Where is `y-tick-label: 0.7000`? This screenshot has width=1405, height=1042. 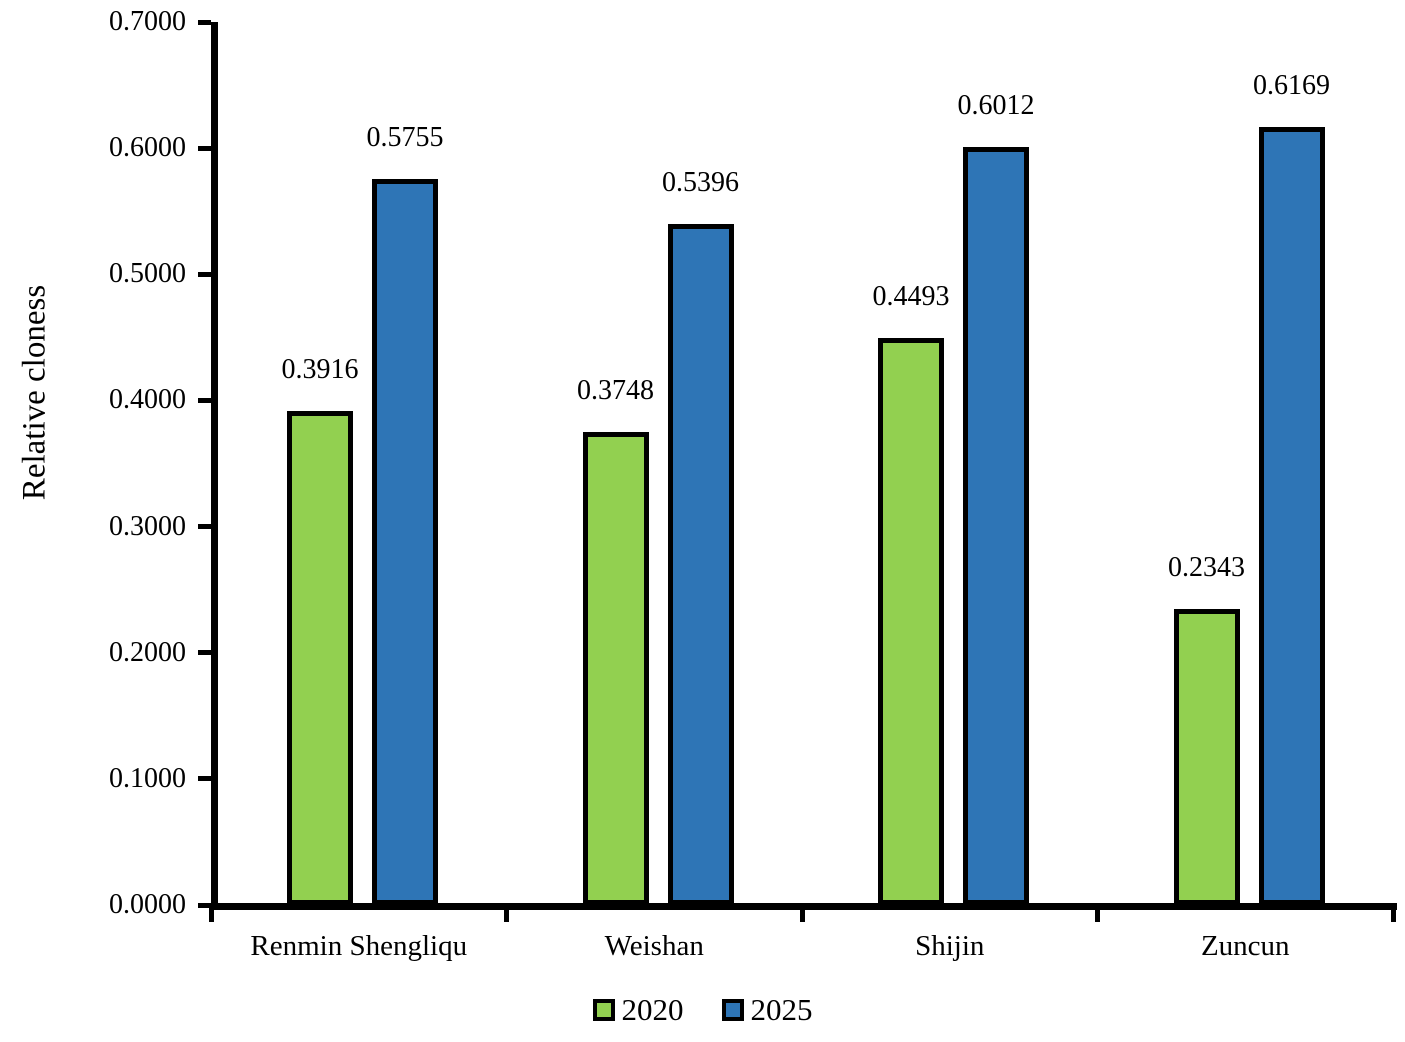
y-tick-label: 0.7000 is located at coordinates (147, 21).